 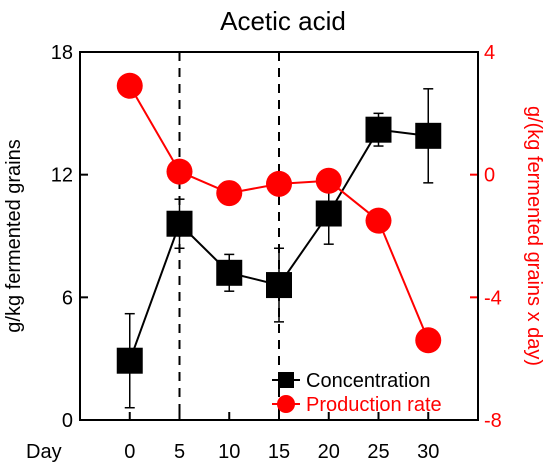 What do you see at coordinates (368, 381) in the screenshot?
I see `legend-concentration-label: Concentration` at bounding box center [368, 381].